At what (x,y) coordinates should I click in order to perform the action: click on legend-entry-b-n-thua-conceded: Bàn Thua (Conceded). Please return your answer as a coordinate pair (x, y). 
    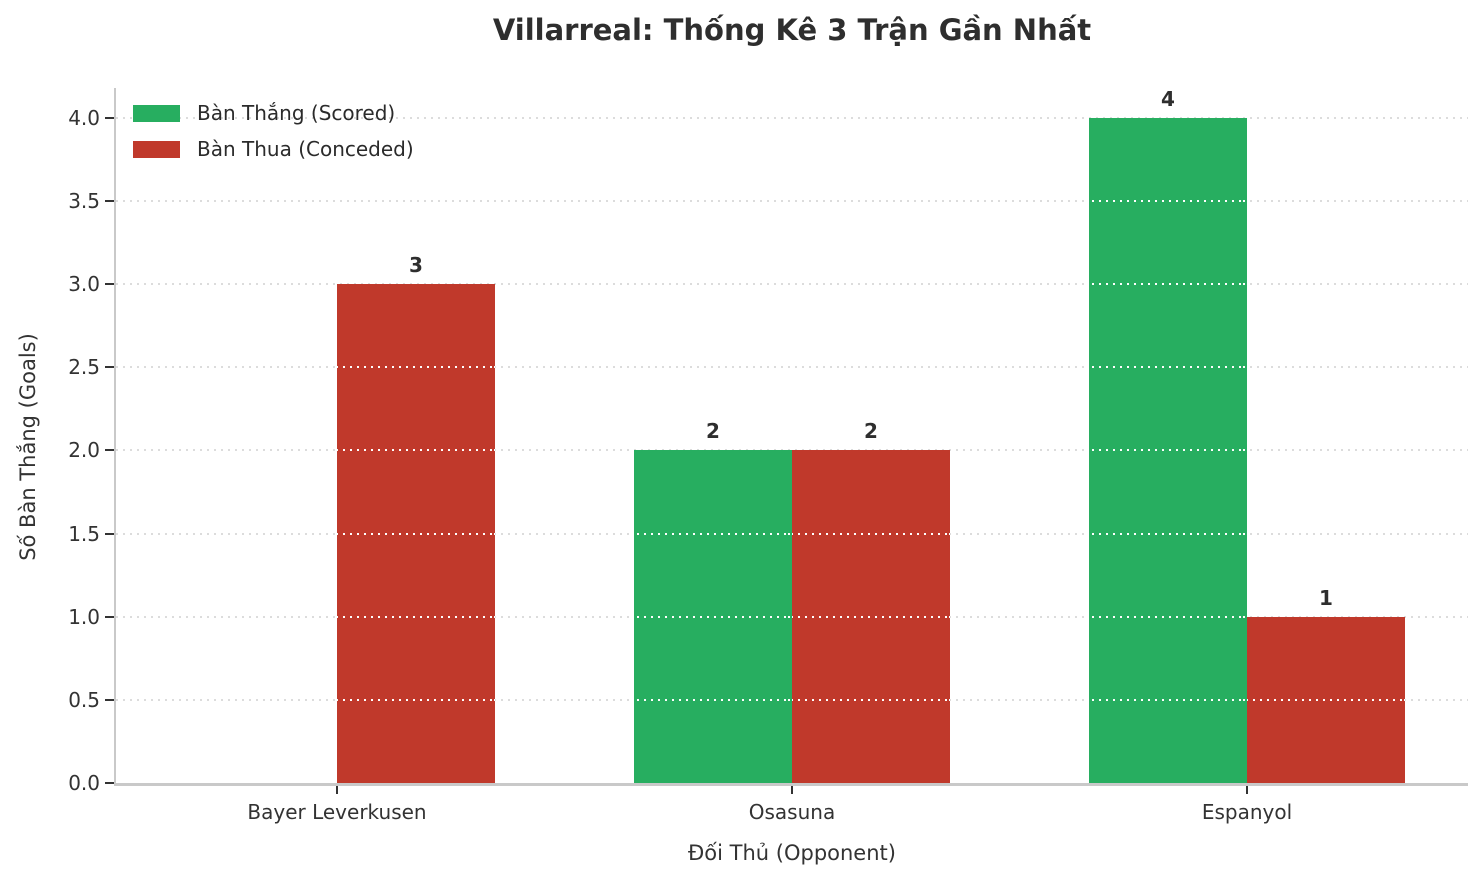
    Looking at the image, I should click on (273, 149).